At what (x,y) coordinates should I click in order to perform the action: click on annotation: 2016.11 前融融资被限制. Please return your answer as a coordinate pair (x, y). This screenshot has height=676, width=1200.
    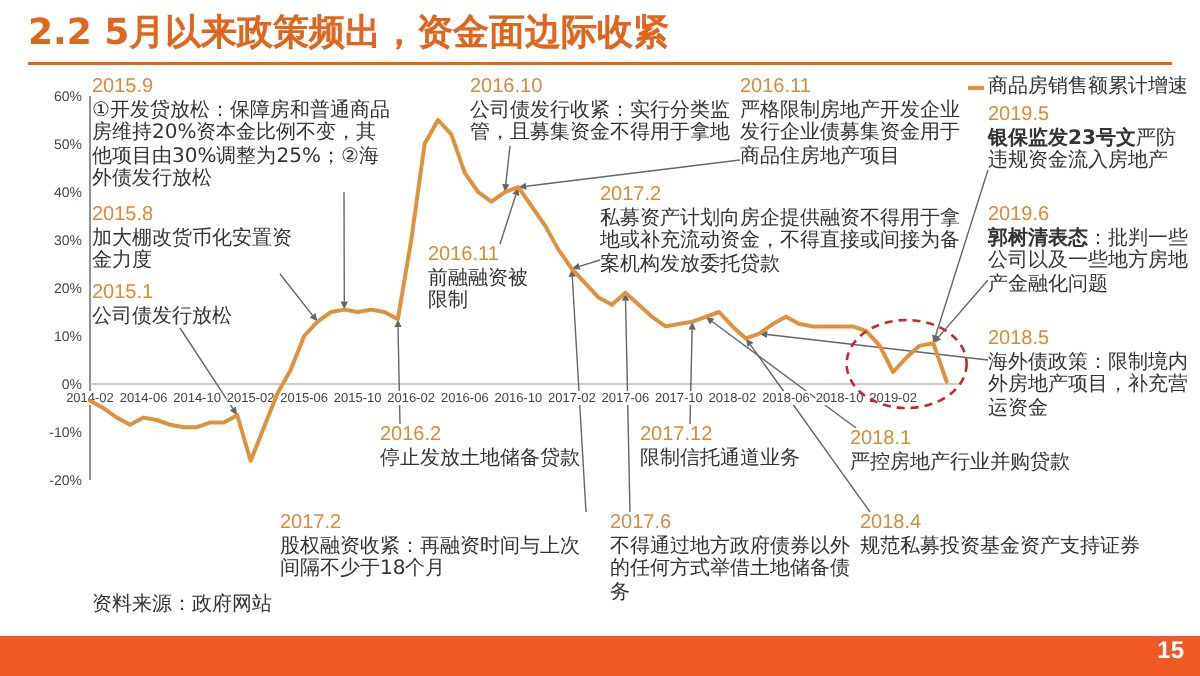
    Looking at the image, I should click on (478, 278).